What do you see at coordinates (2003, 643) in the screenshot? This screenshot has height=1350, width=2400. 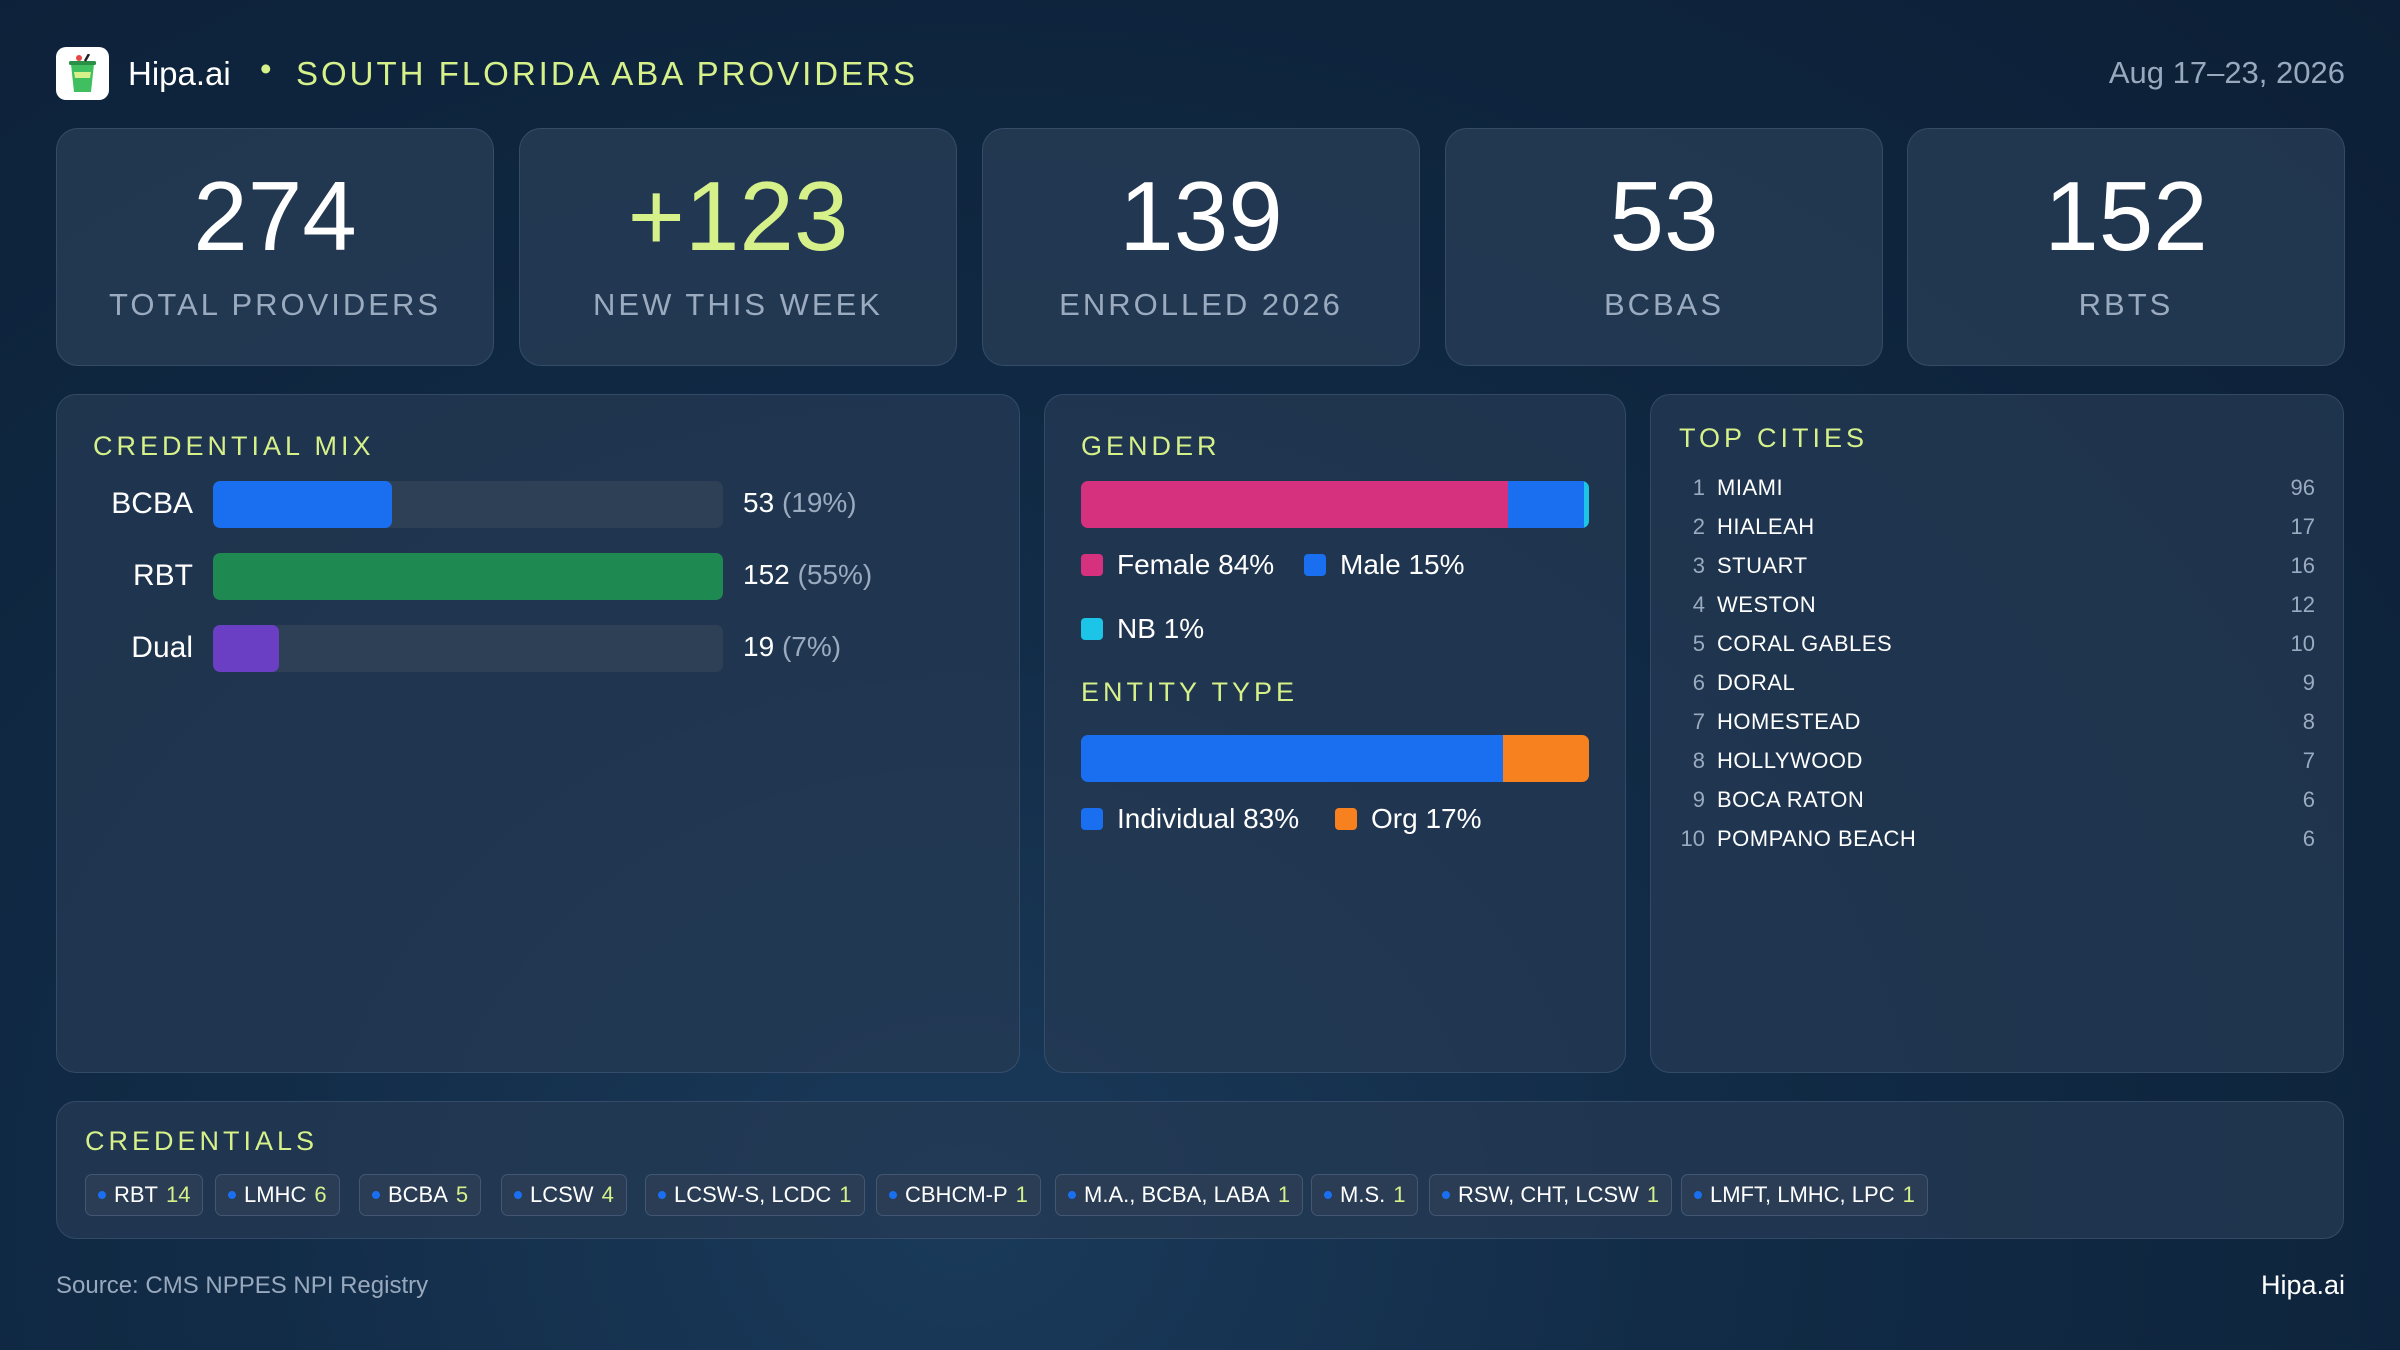 I see `city-row: 5 CORAL GABLES 10` at bounding box center [2003, 643].